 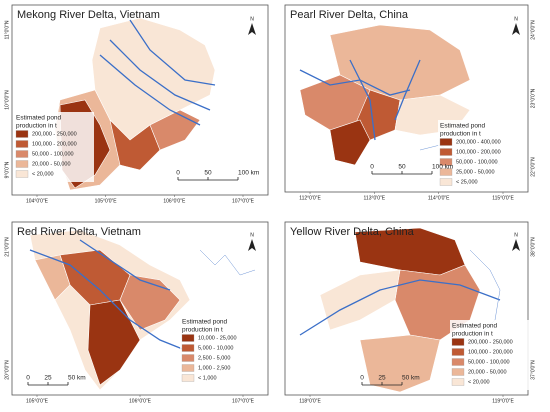 What do you see at coordinates (375, 198) in the screenshot?
I see `x-coord-label: 113°0'0"E` at bounding box center [375, 198].